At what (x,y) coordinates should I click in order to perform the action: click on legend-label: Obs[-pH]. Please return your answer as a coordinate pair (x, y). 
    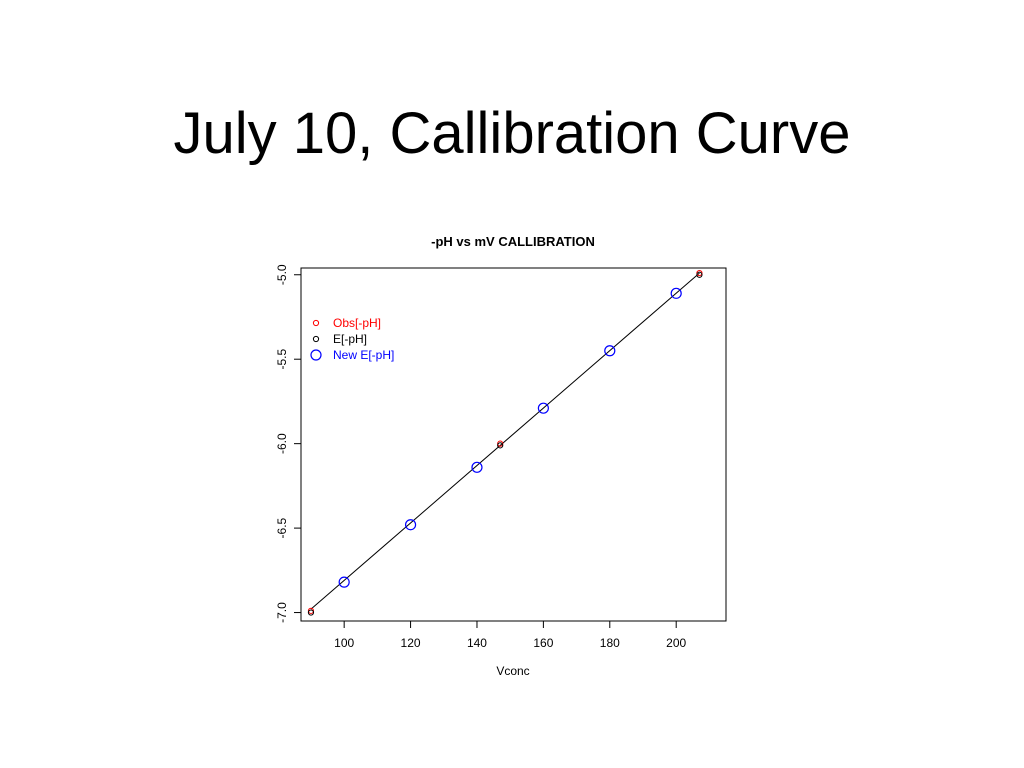
    Looking at the image, I should click on (357, 323).